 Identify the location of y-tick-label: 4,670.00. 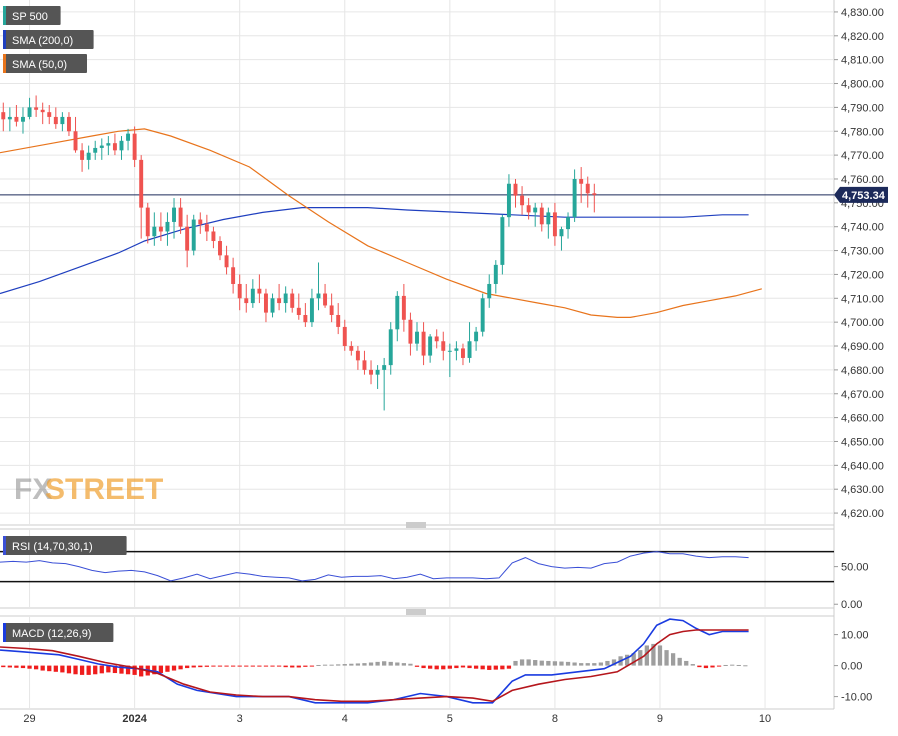
(862, 395).